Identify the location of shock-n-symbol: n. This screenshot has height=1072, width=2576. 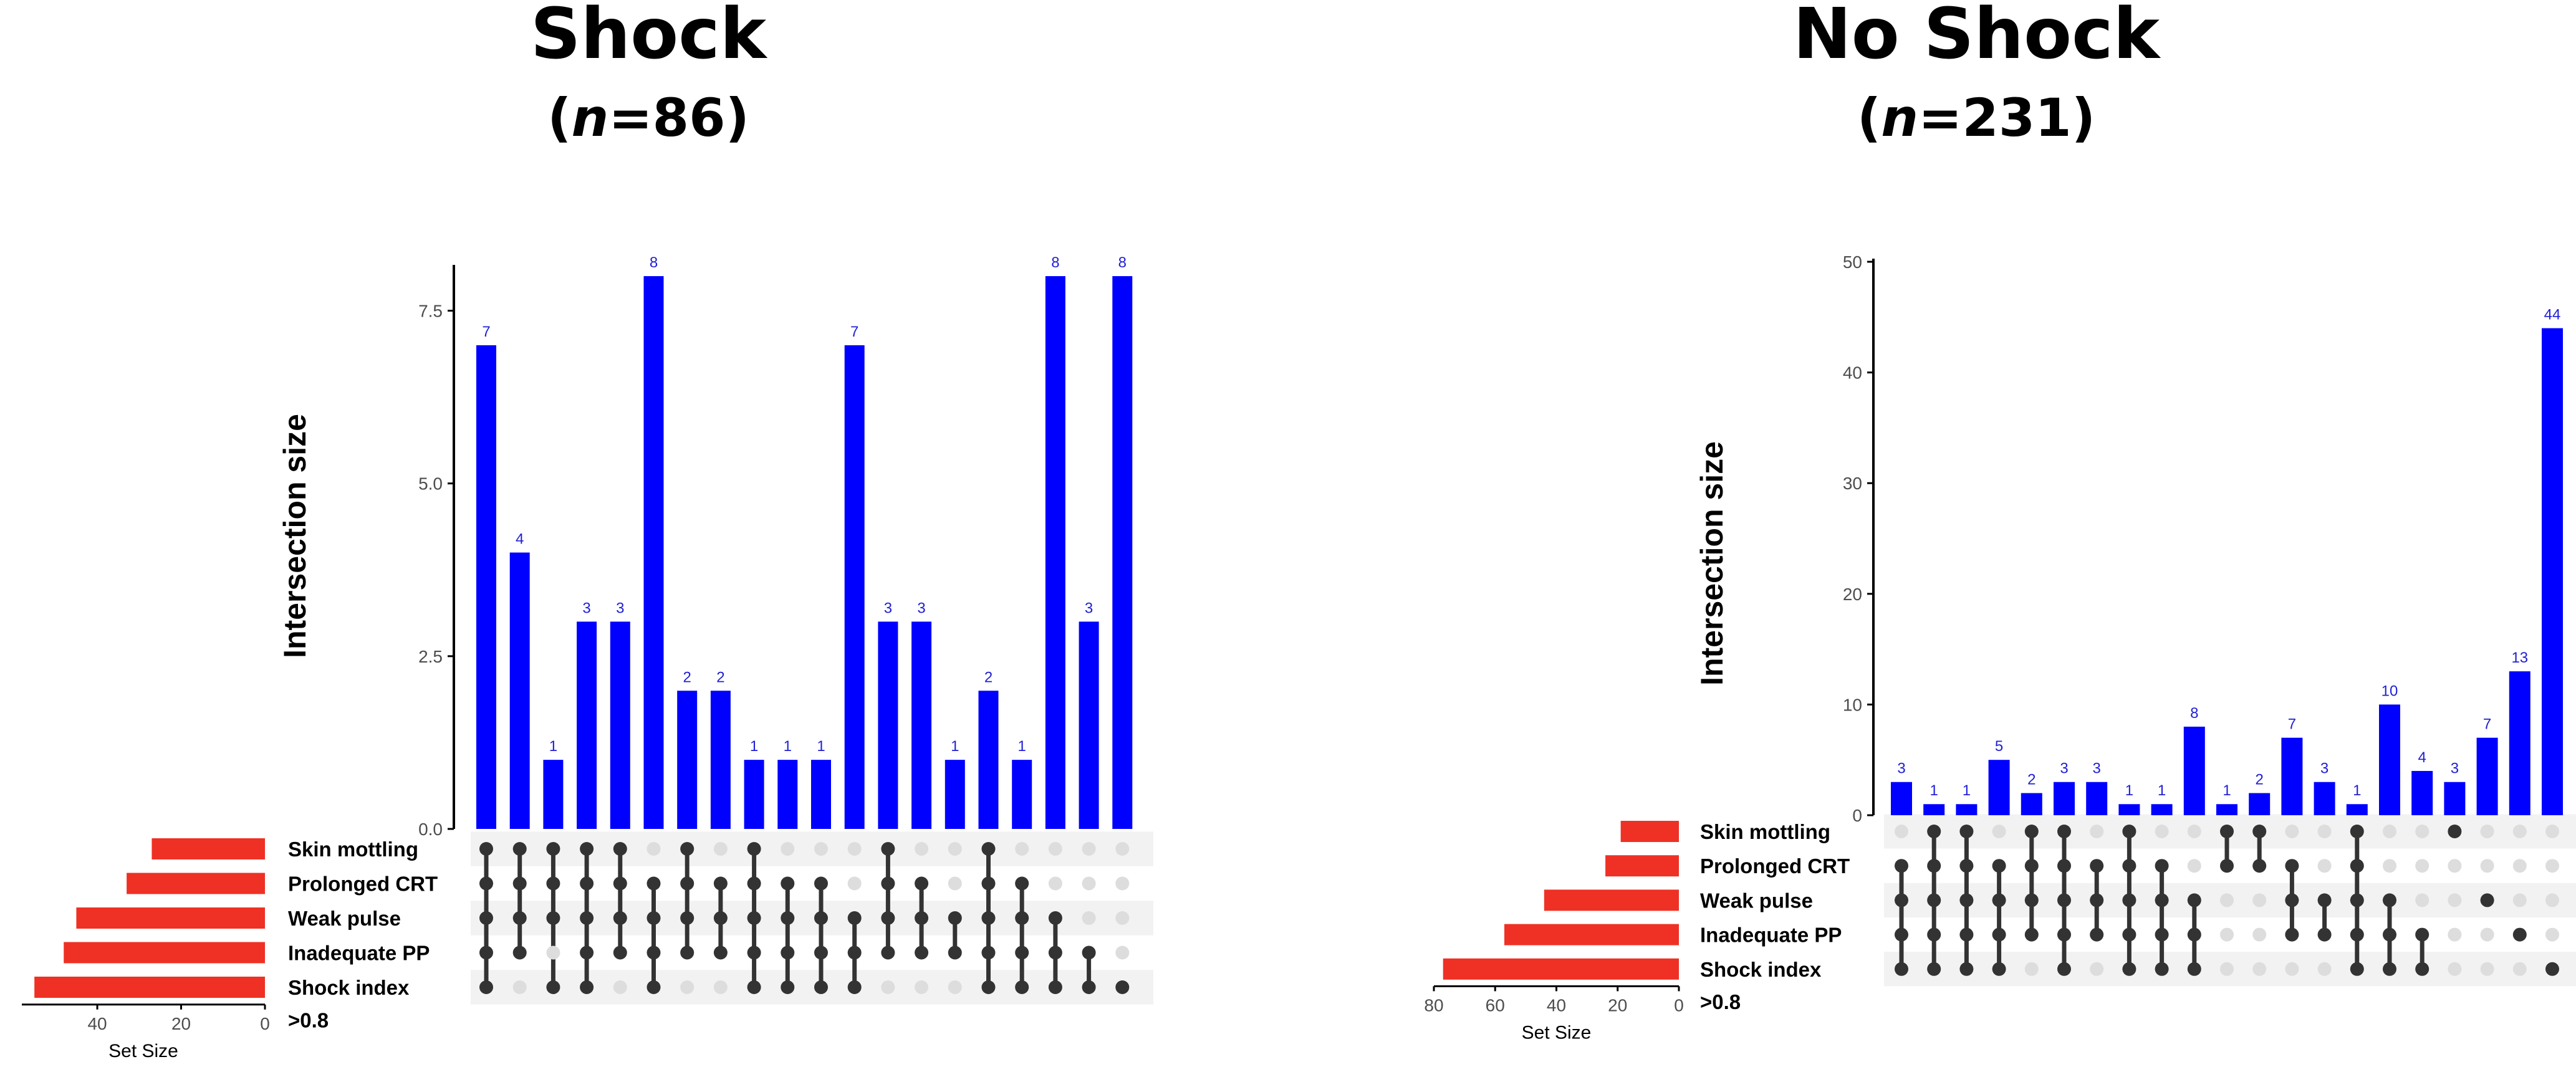
(590, 117).